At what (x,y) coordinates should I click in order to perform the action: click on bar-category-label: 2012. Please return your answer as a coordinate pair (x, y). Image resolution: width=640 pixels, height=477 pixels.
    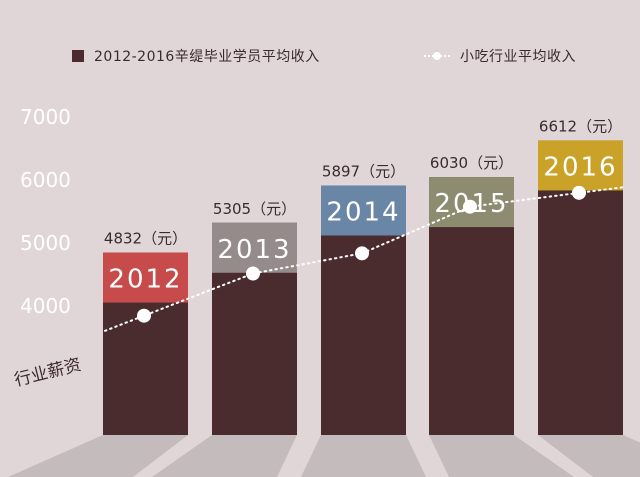
    Looking at the image, I should click on (145, 280).